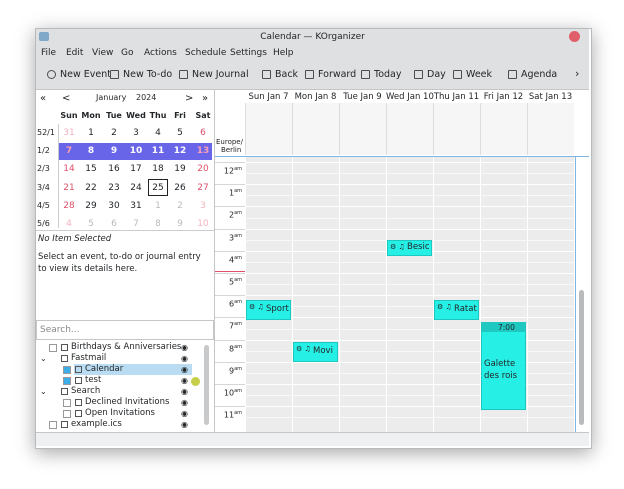 This screenshot has height=489, width=624. What do you see at coordinates (85, 74) in the screenshot?
I see `toolbar-button: New Event` at bounding box center [85, 74].